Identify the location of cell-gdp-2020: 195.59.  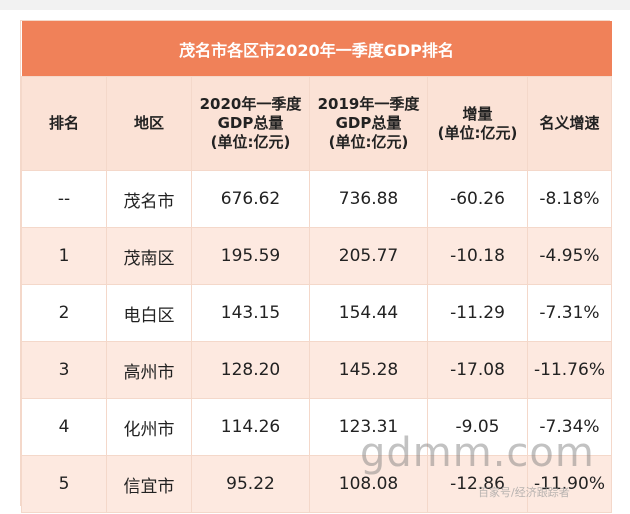
(250, 256).